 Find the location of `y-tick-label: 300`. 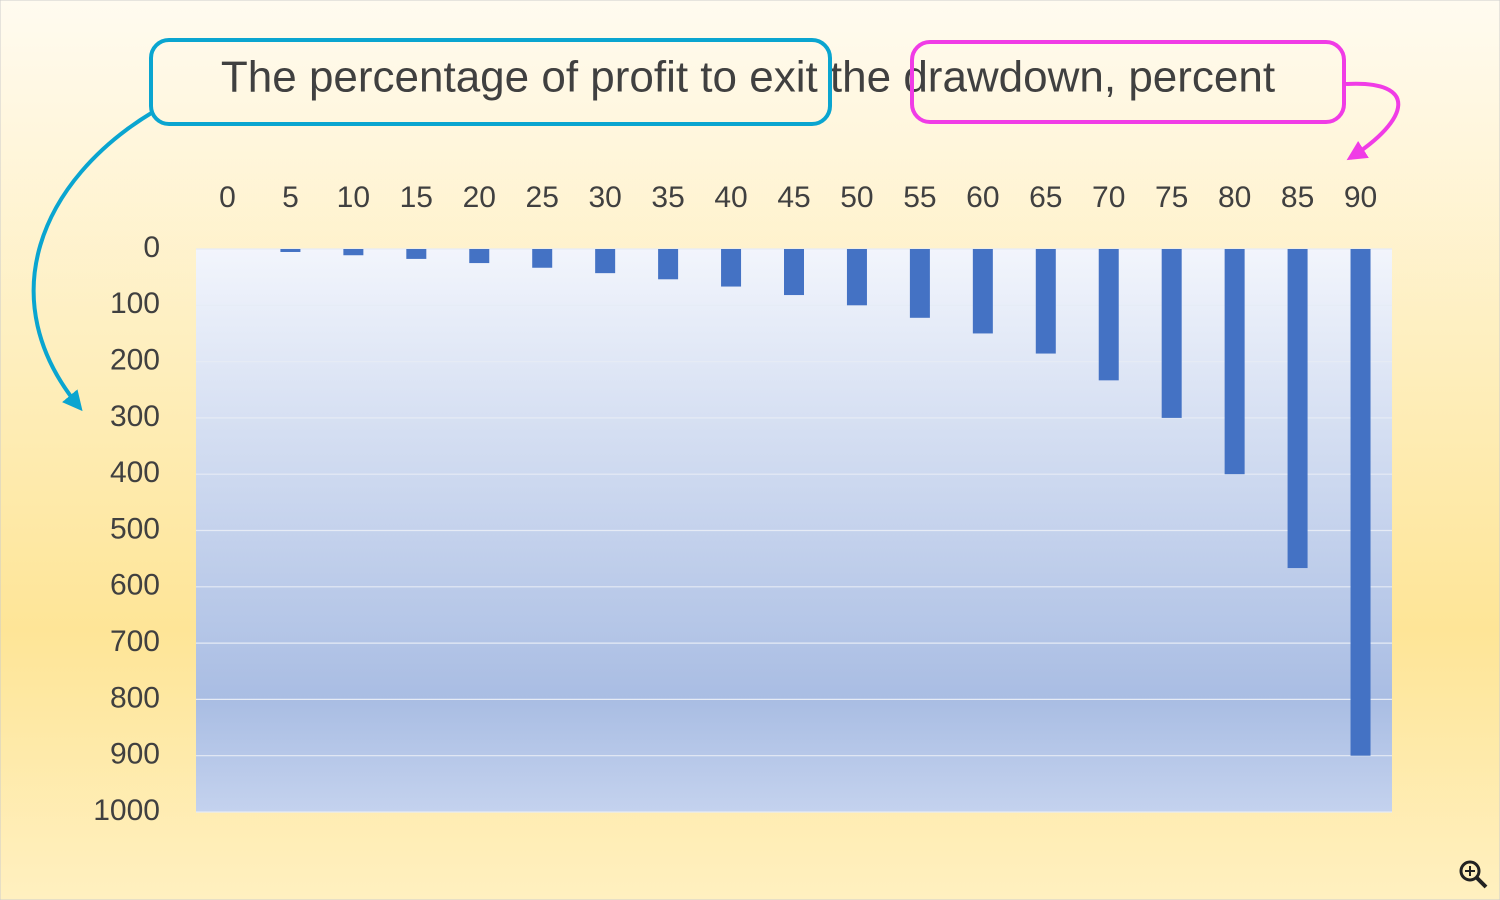

y-tick-label: 300 is located at coordinates (135, 416).